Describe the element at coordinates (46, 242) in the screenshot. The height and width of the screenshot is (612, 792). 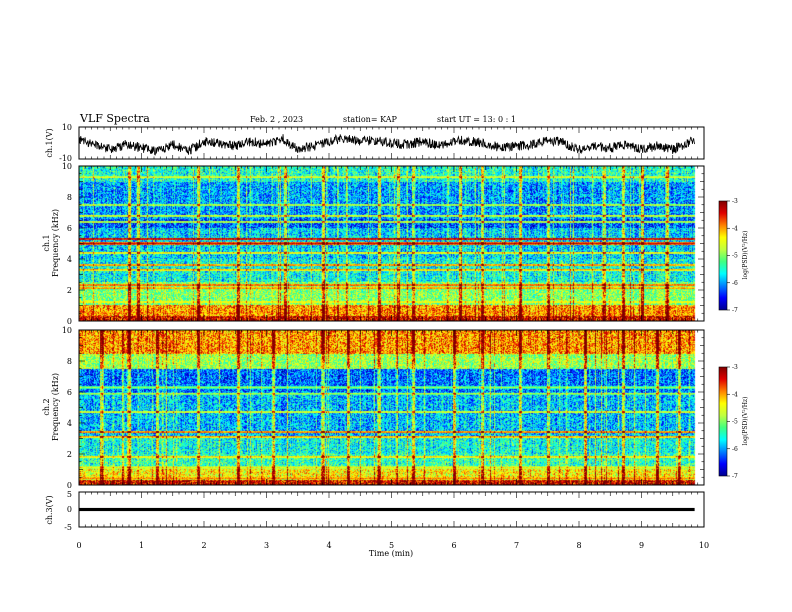
I see `ch1-spectrogram-ylabel-line1: ch.1` at that location.